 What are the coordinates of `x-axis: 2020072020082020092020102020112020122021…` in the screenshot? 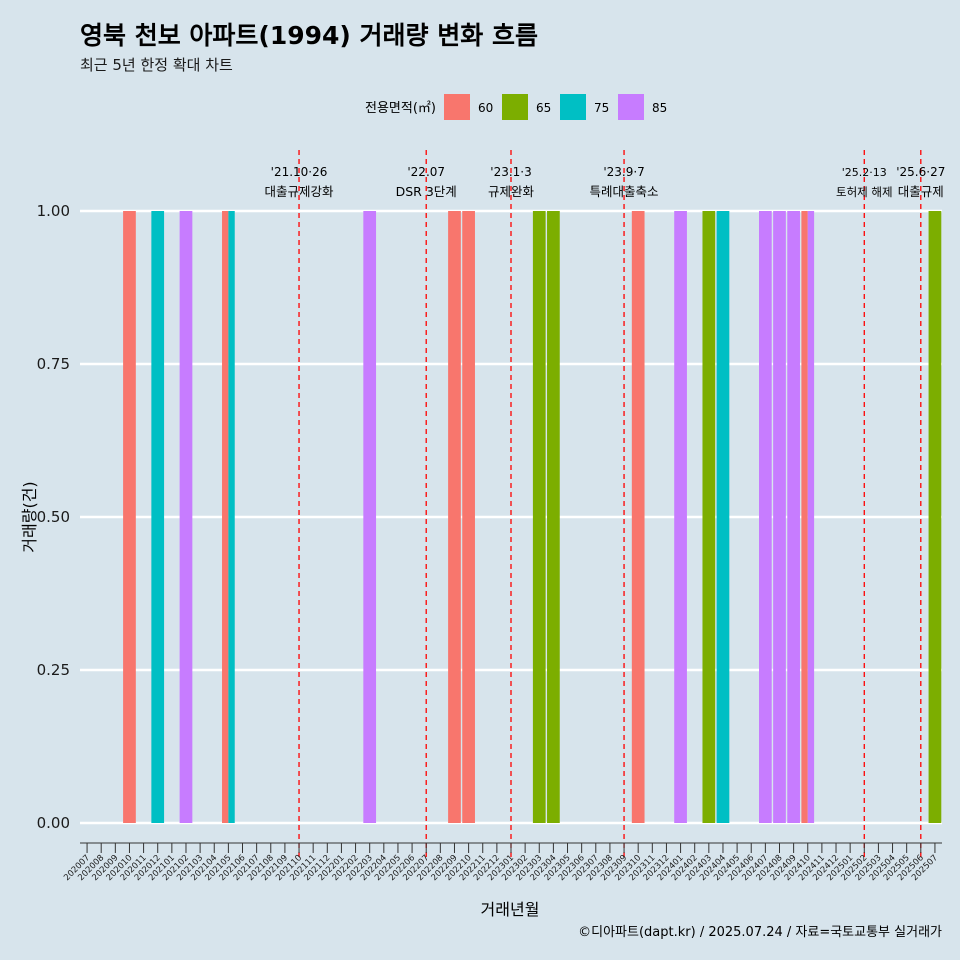 It's located at (502, 862).